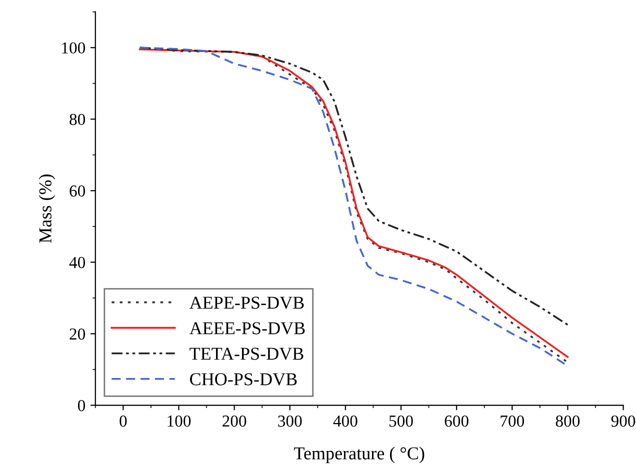  I want to click on y-axis-title: Mass (%), so click(47, 208).